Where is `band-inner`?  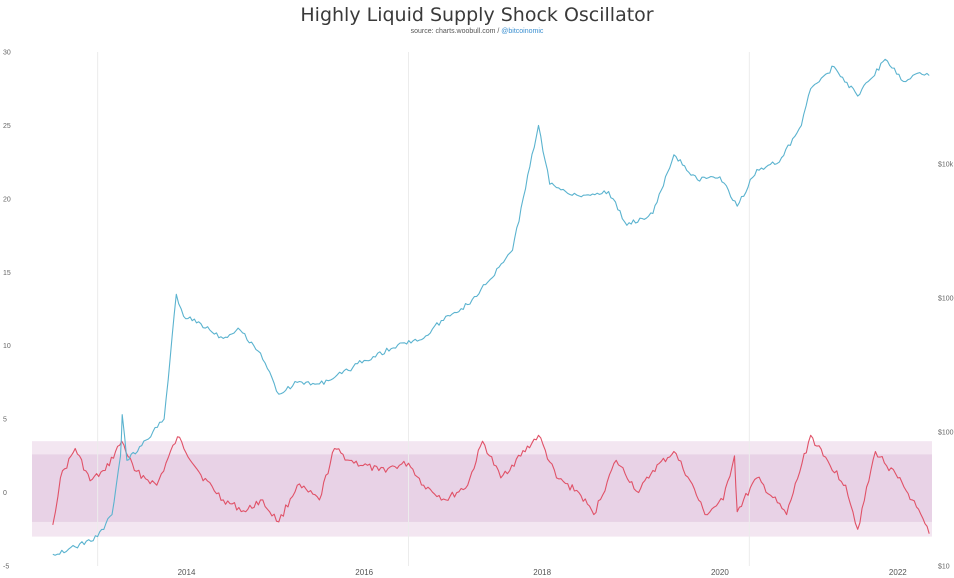 band-inner is located at coordinates (482, 488).